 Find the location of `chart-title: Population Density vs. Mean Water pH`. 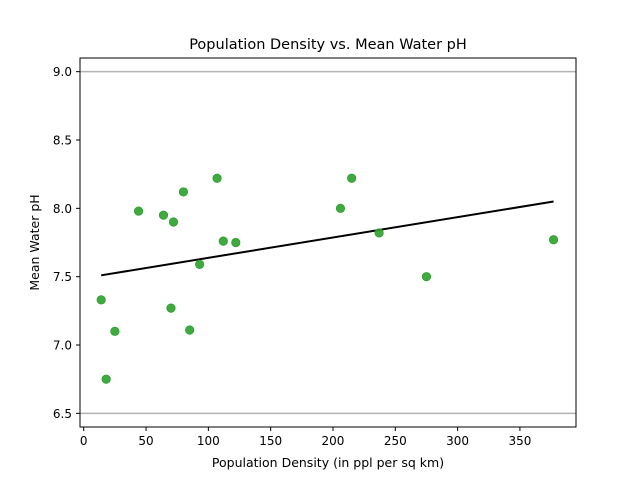

chart-title: Population Density vs. Mean Water pH is located at coordinates (328, 45).